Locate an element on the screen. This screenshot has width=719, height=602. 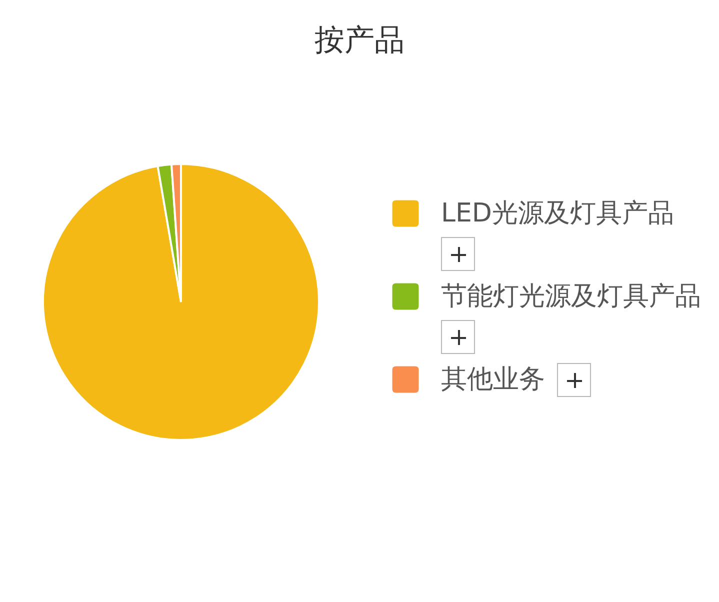
legend-label: LED光源及灯具产品 is located at coordinates (557, 213).